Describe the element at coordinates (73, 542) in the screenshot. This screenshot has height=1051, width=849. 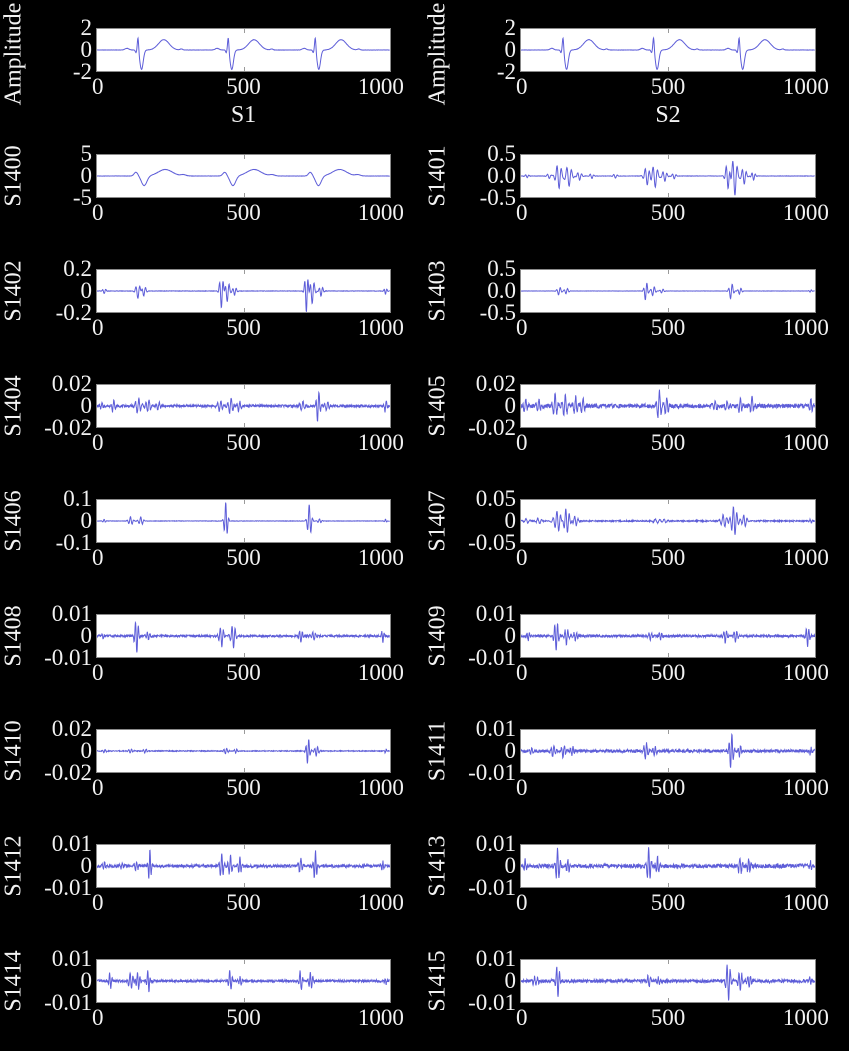
I see `y-tick: -0.1` at that location.